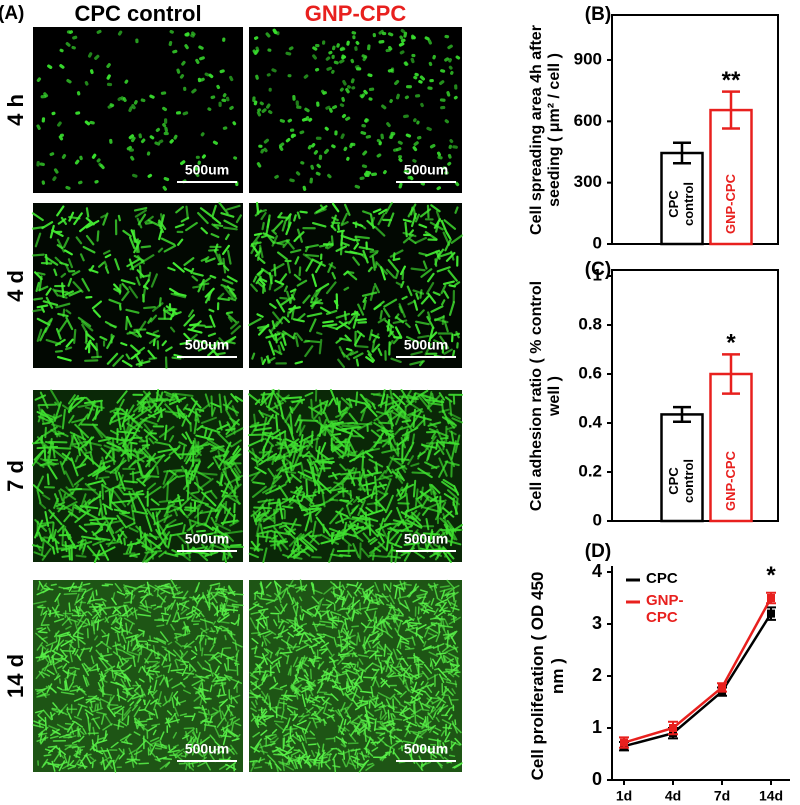 The height and width of the screenshot is (805, 800). What do you see at coordinates (682, 204) in the screenshot?
I see `category-label: CPC control` at bounding box center [682, 204].